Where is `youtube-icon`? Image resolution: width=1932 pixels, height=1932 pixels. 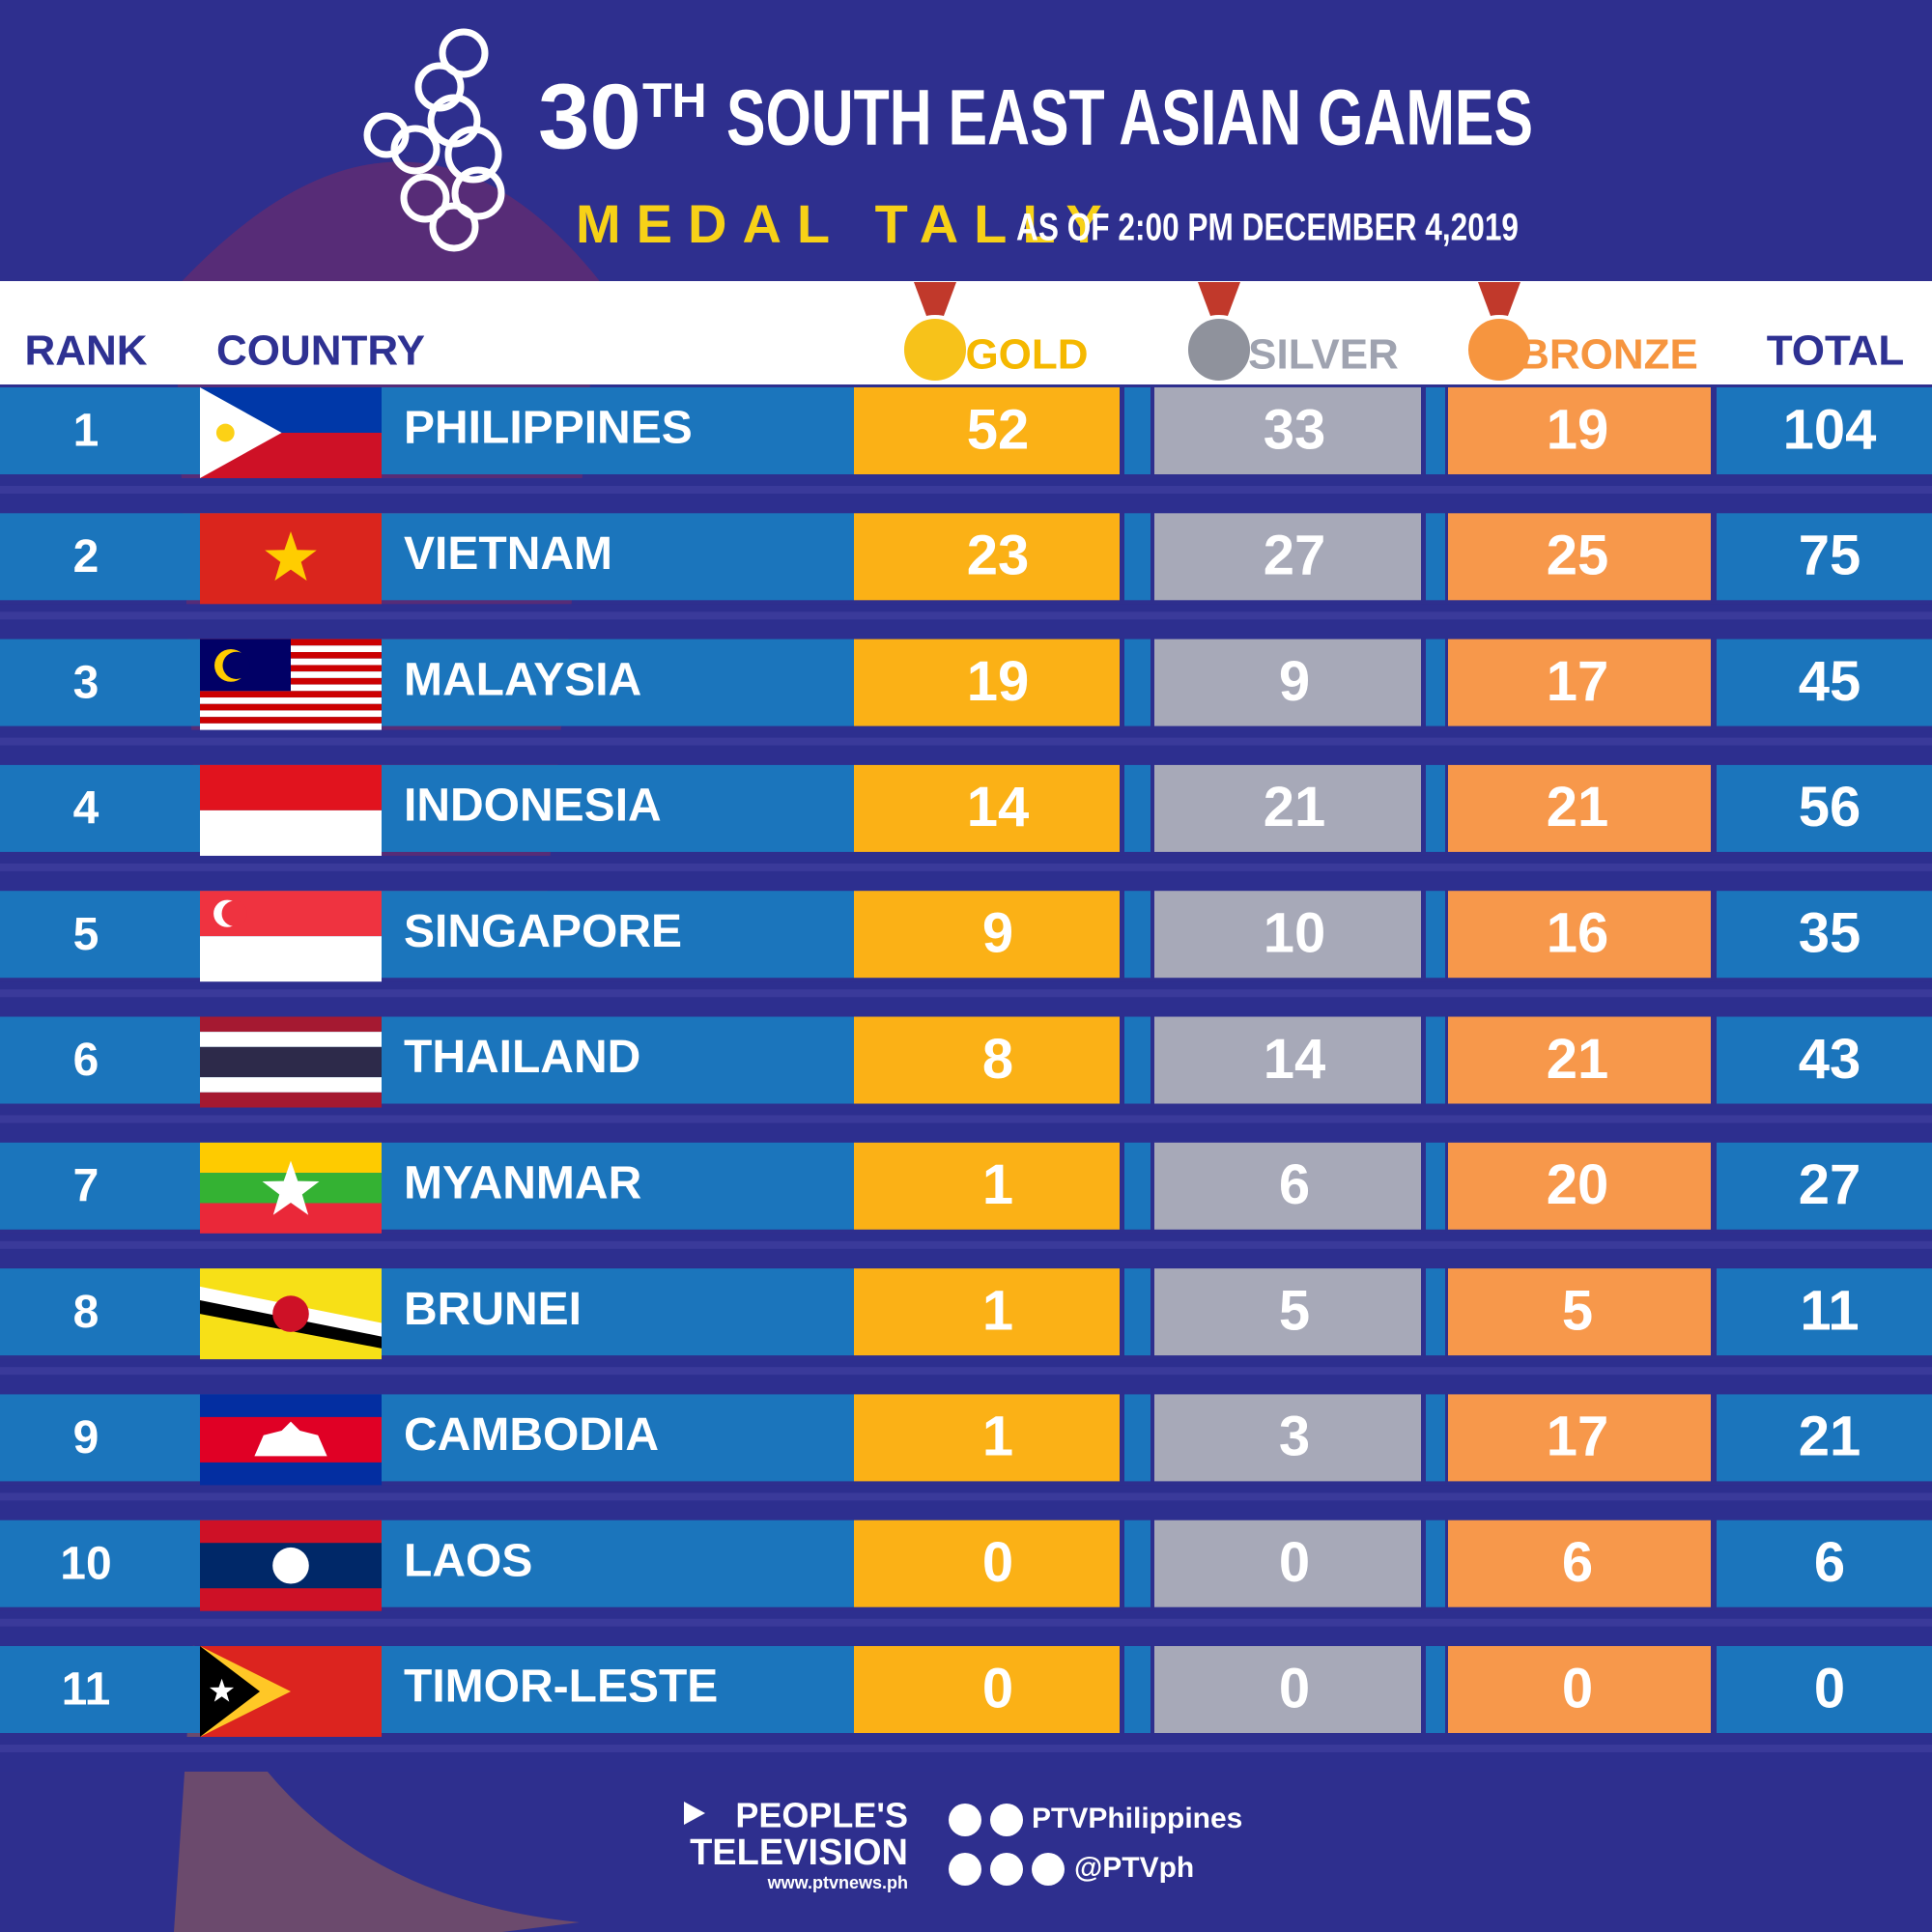 youtube-icon is located at coordinates (965, 1820).